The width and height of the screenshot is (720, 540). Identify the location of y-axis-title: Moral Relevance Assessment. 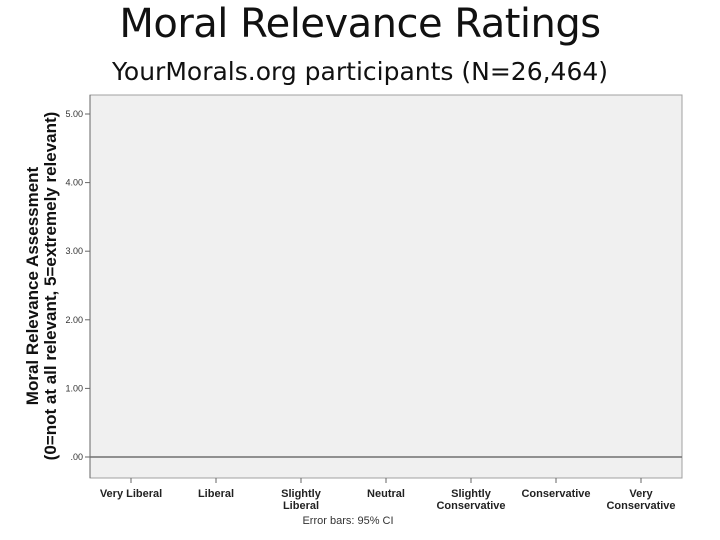
(32, 285).